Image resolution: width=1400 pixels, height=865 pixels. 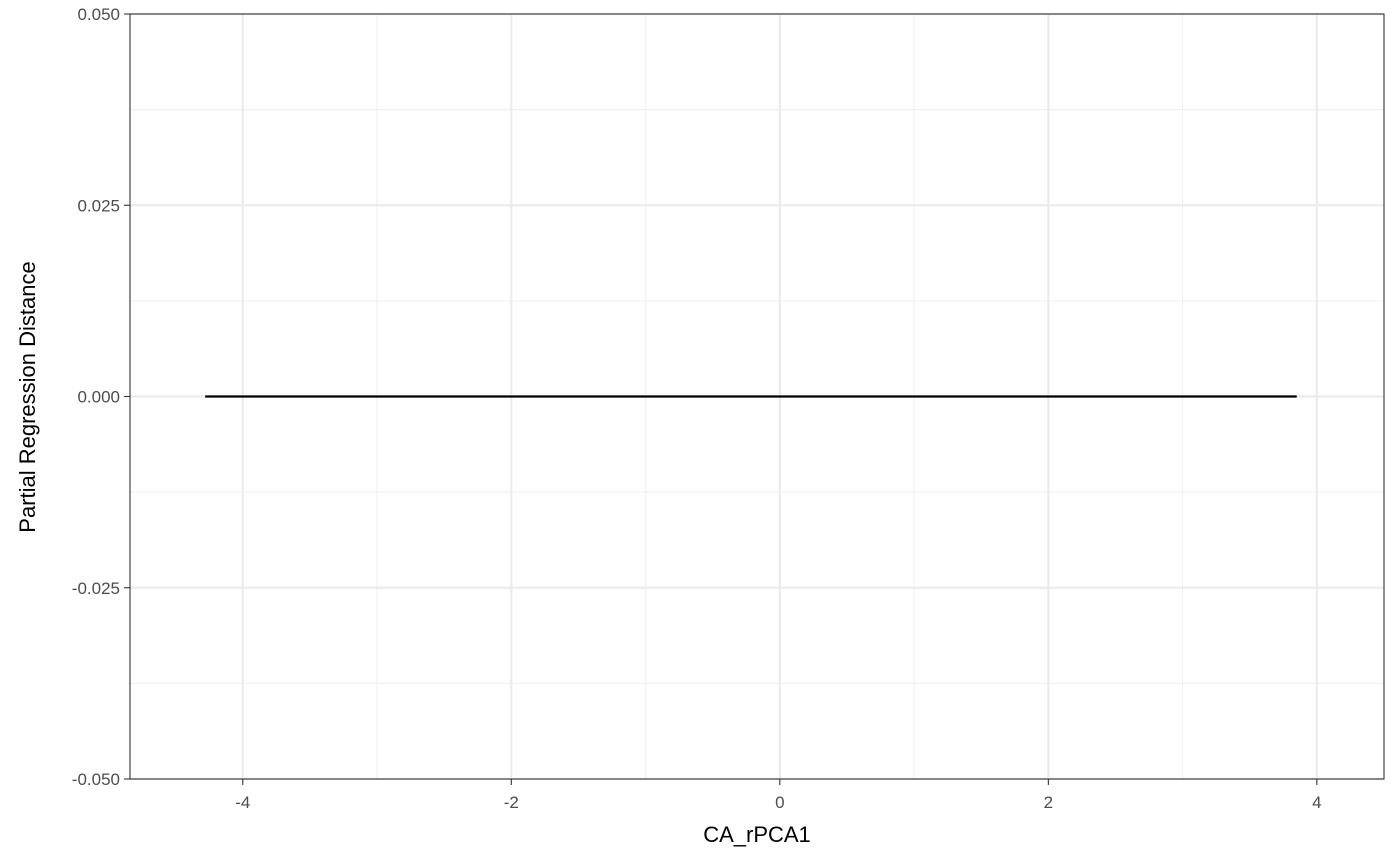 What do you see at coordinates (96, 779) in the screenshot?
I see `y-tick-label: -0.050` at bounding box center [96, 779].